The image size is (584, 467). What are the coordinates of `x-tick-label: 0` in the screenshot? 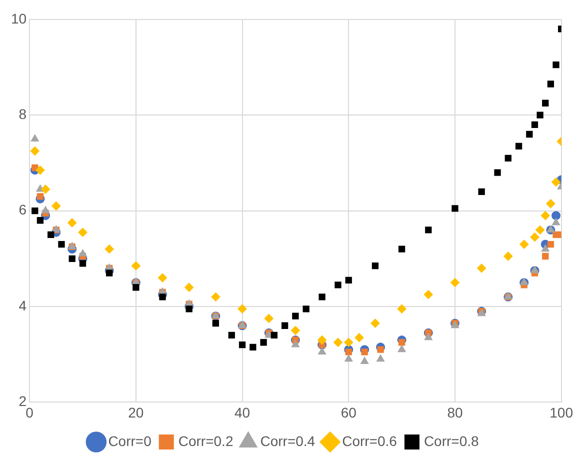 It's located at (30, 412).